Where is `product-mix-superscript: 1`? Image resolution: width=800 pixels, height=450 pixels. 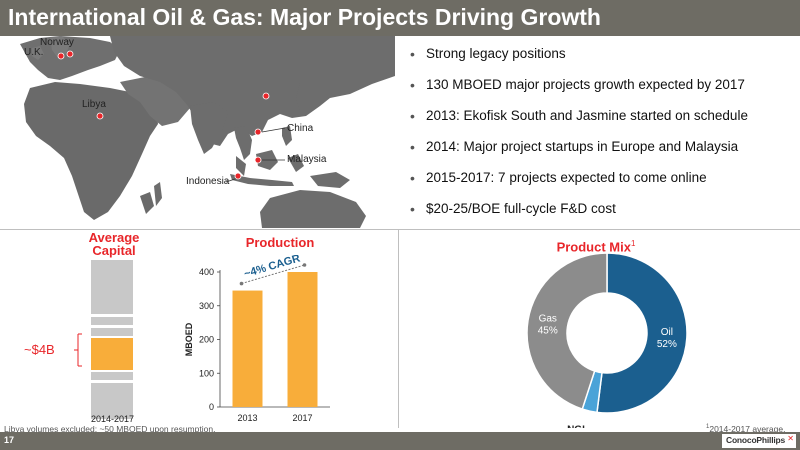 product-mix-superscript: 1 is located at coordinates (633, 243).